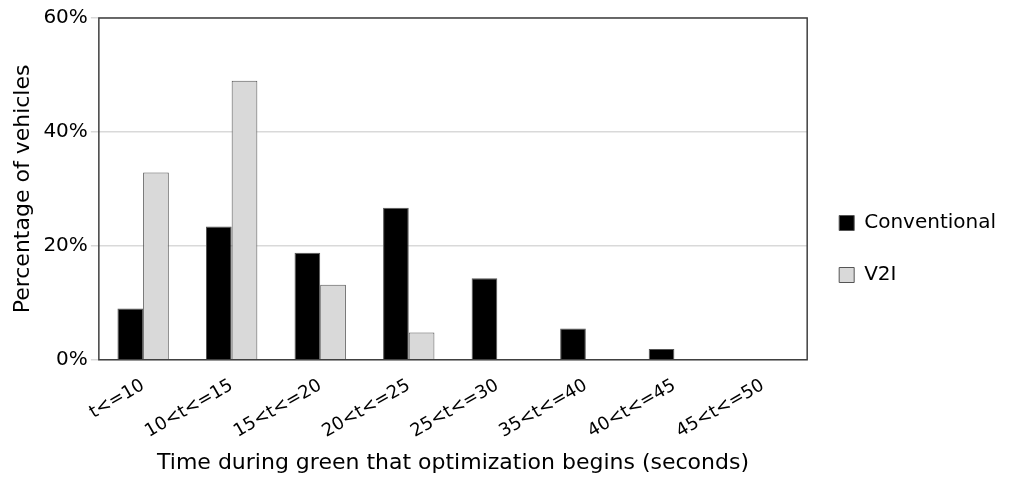  Describe the element at coordinates (72, 358) in the screenshot. I see `y-tick-label: 0%` at that location.